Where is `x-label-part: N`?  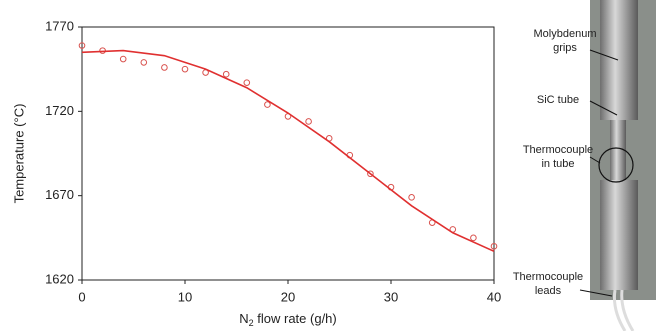
x-label-part: N is located at coordinates (243, 318).